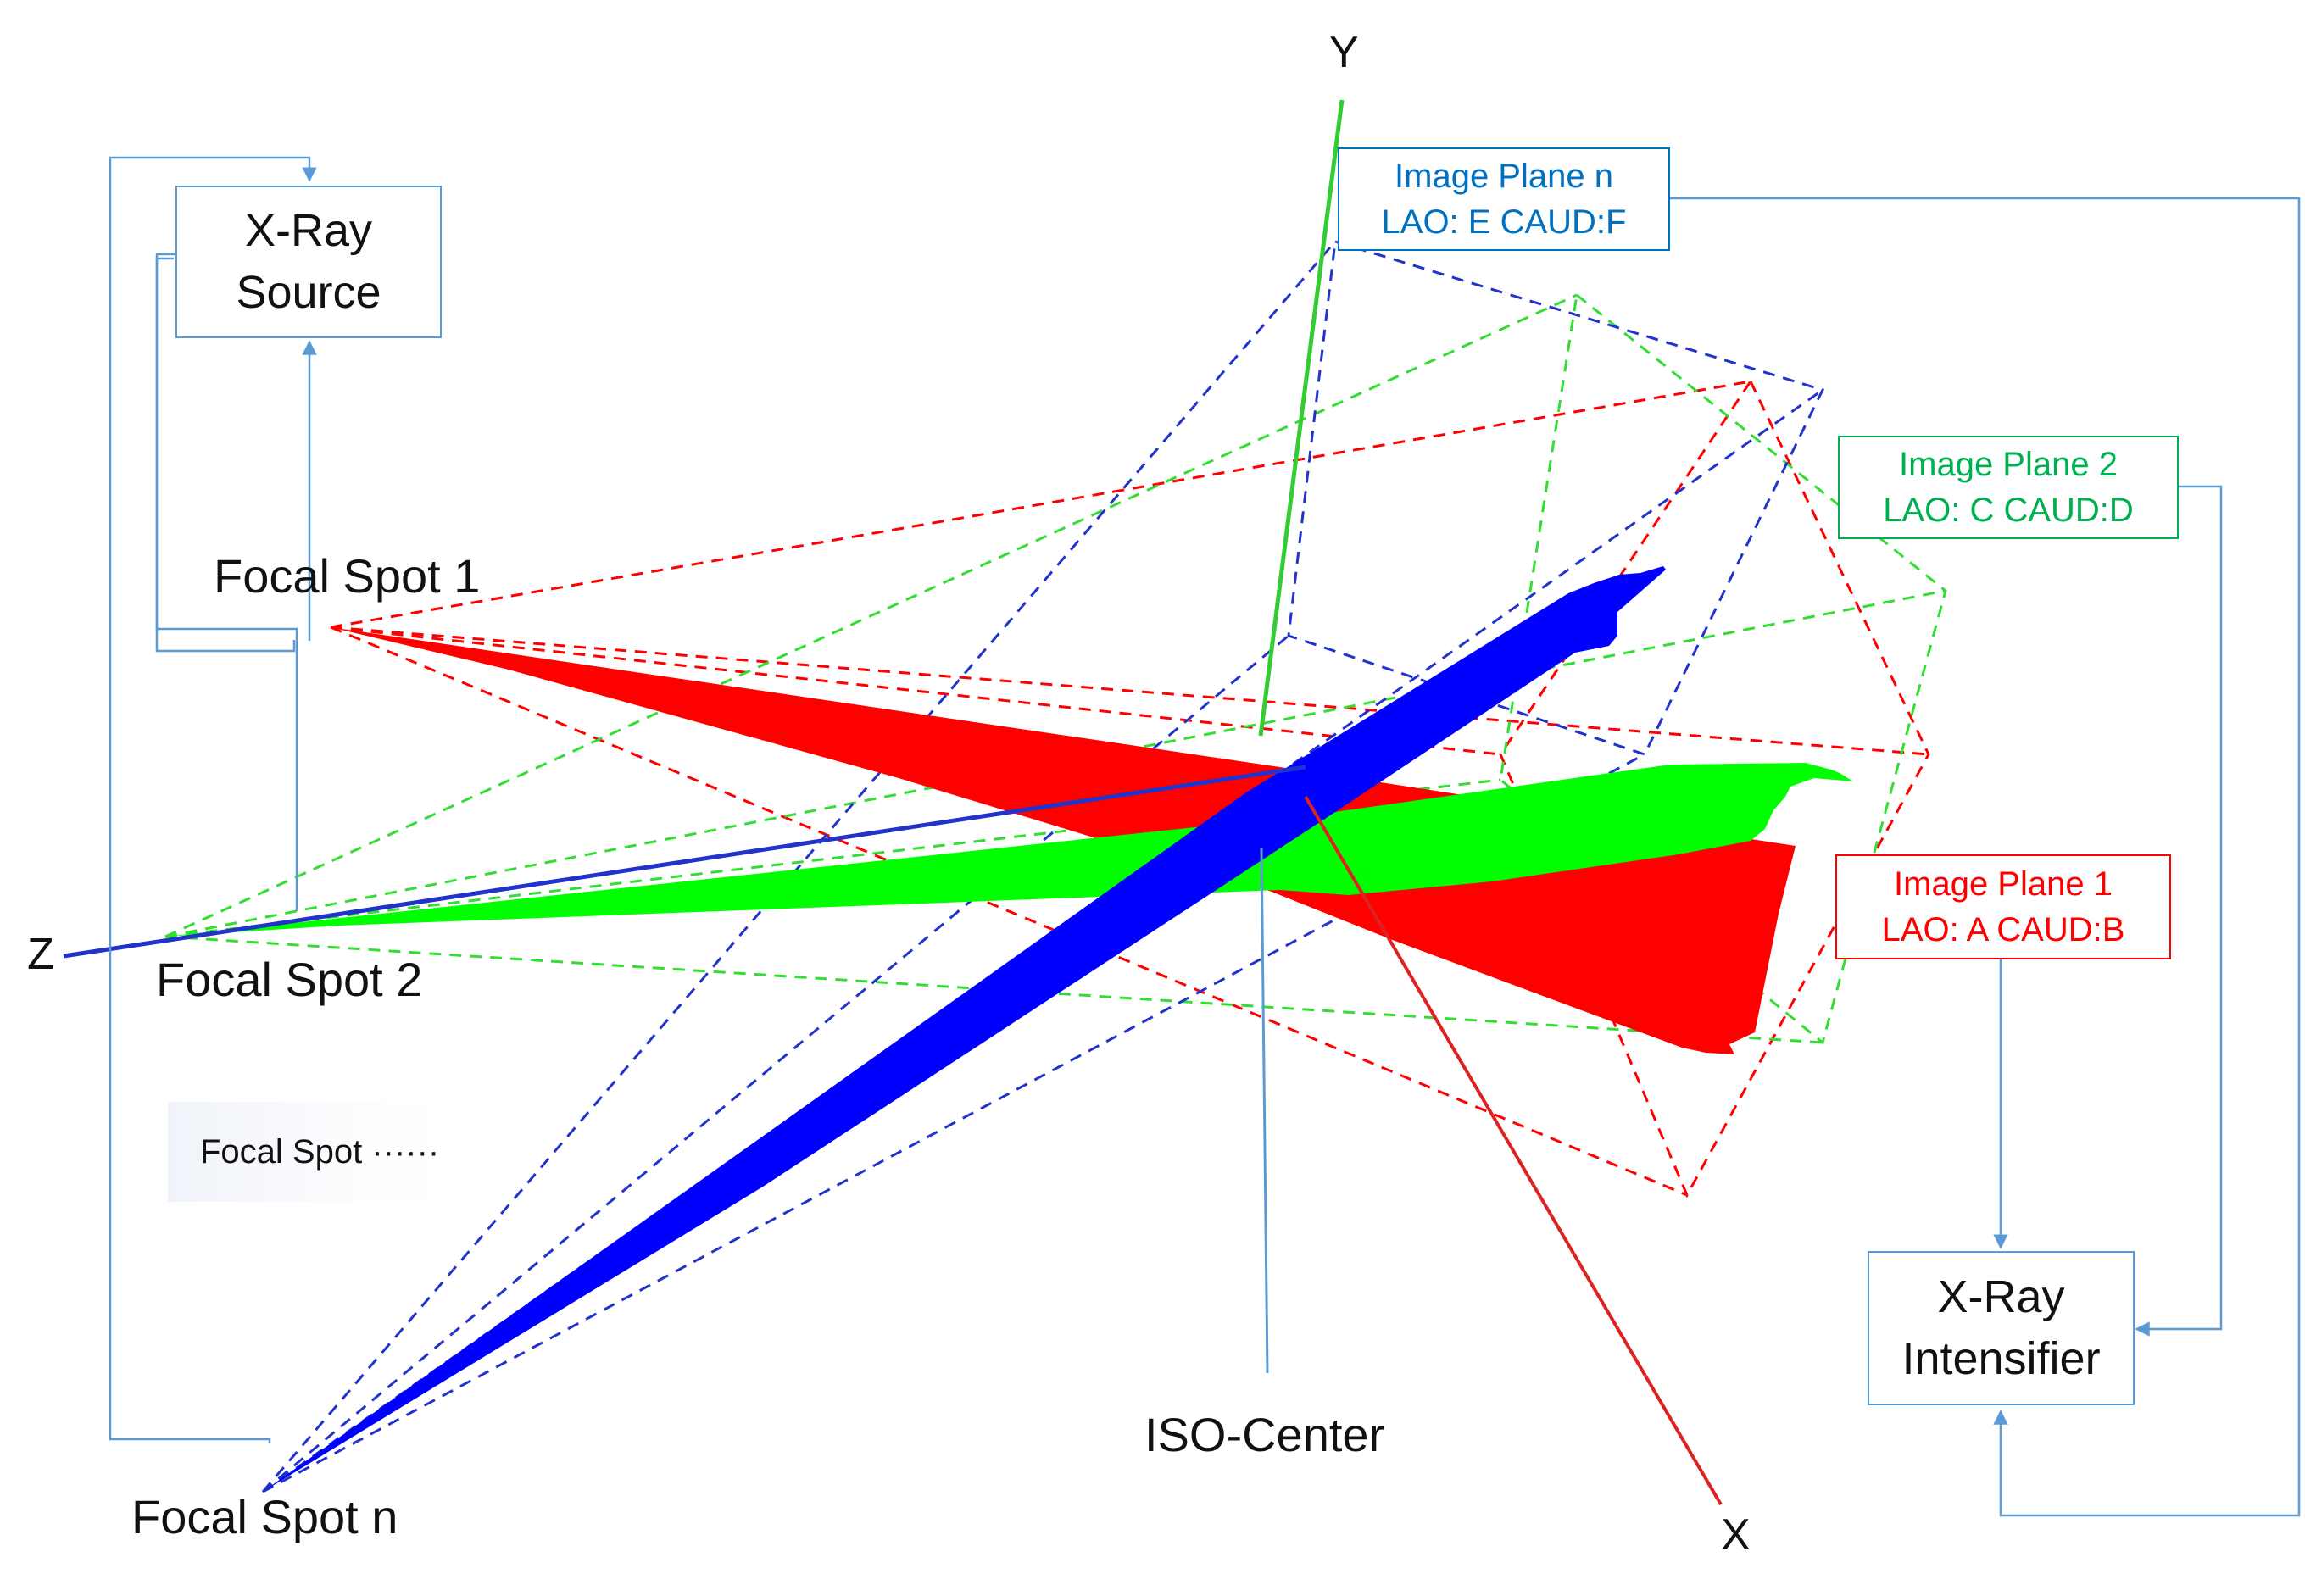  Describe the element at coordinates (1513, 1150) in the screenshot. I see `x-axis` at that location.